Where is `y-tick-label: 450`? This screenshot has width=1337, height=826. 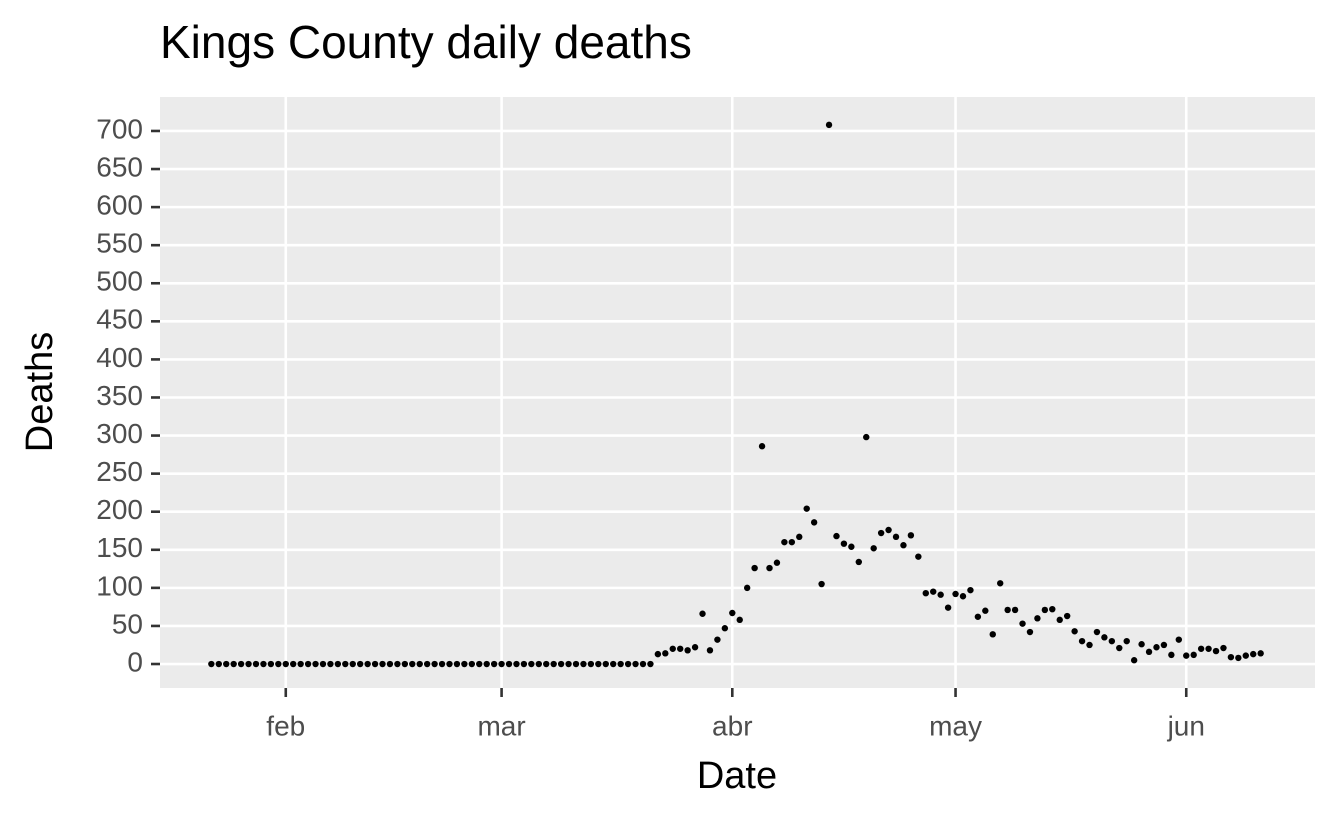
y-tick-label: 450 is located at coordinates (119, 319).